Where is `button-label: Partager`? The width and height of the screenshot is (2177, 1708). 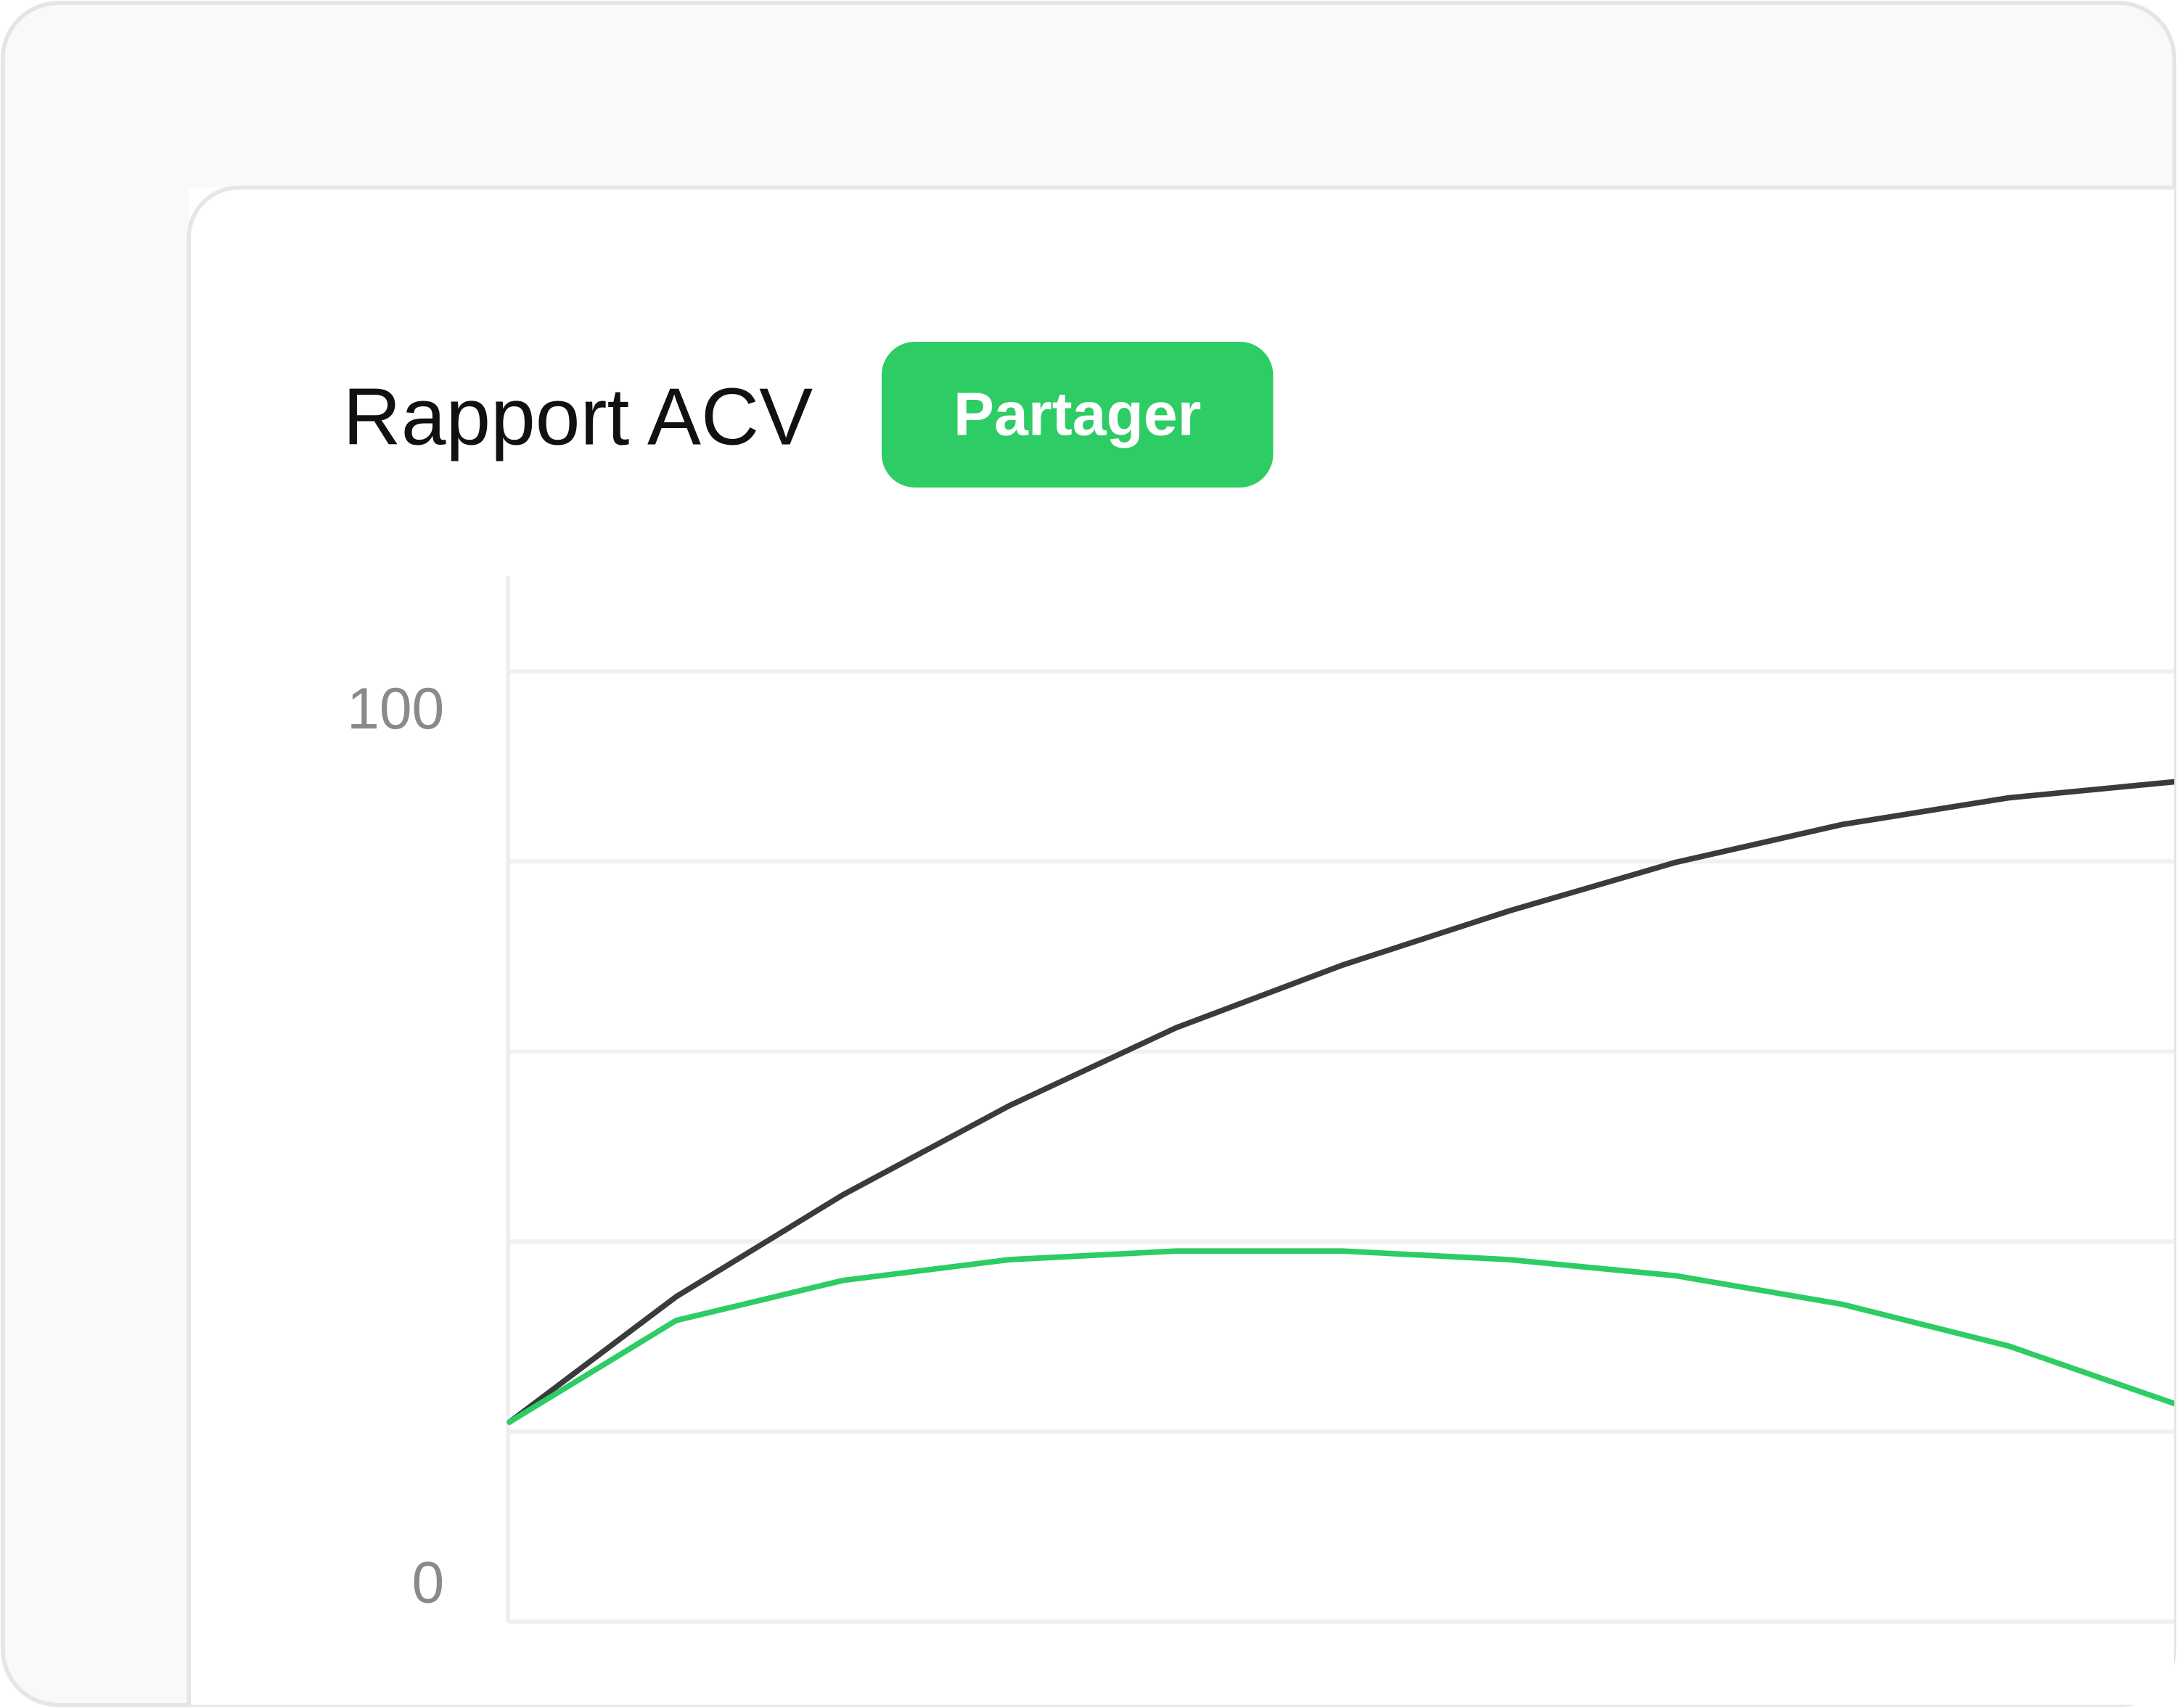
button-label: Partager is located at coordinates (1078, 413).